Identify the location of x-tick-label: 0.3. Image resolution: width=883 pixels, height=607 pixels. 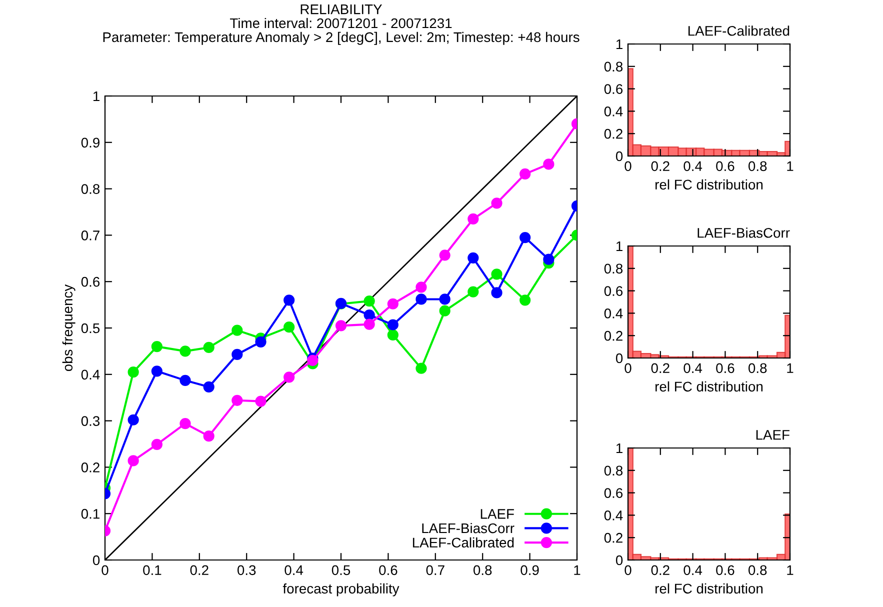
(246, 570).